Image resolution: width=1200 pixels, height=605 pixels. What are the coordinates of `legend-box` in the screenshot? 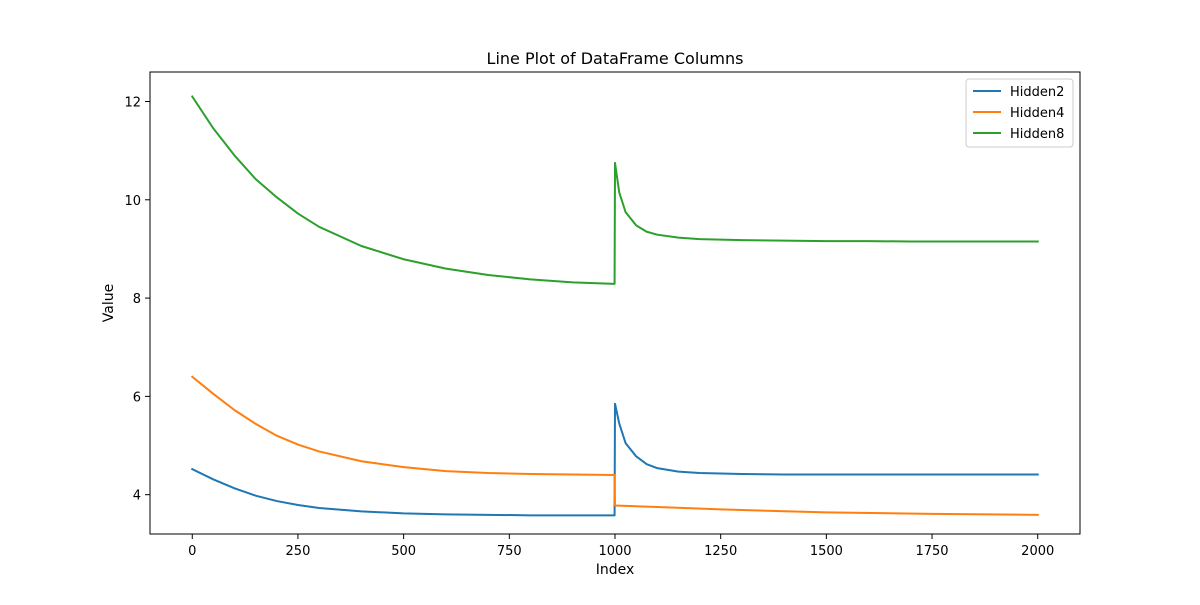 It's located at (1019, 113).